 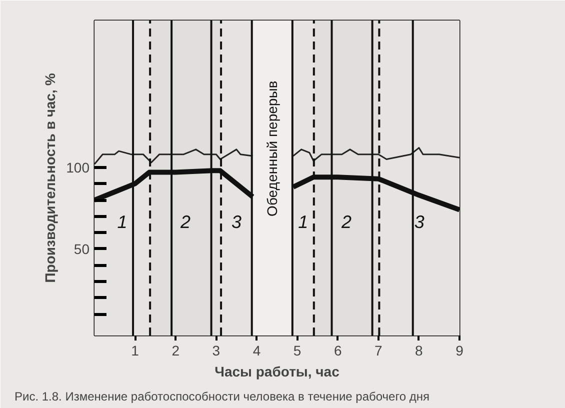 What do you see at coordinates (338, 350) in the screenshot?
I see `x-tick-label: 6` at bounding box center [338, 350].